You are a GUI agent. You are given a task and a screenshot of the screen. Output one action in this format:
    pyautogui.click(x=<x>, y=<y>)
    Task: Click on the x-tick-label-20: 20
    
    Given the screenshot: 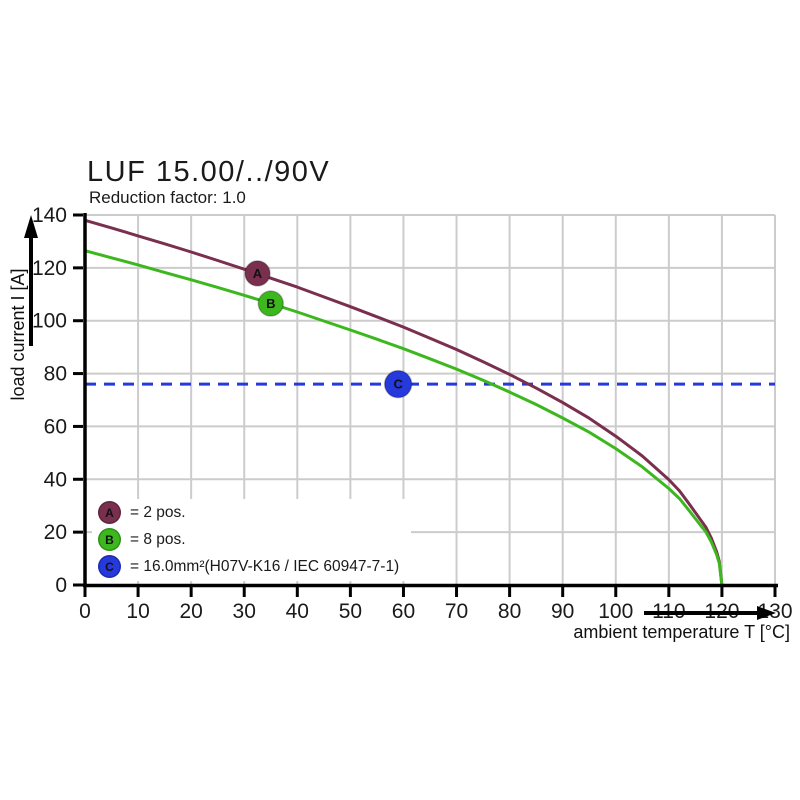 What is the action you would take?
    pyautogui.click(x=190, y=611)
    